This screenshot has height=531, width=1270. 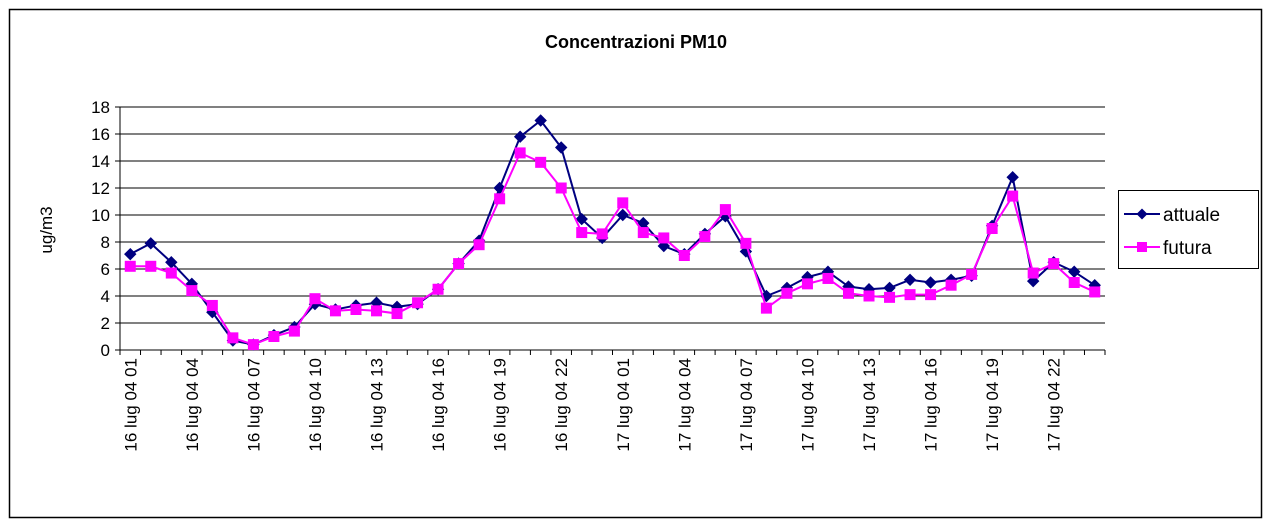 I want to click on x-tick-label: 17 lug 04 07, so click(x=746, y=405).